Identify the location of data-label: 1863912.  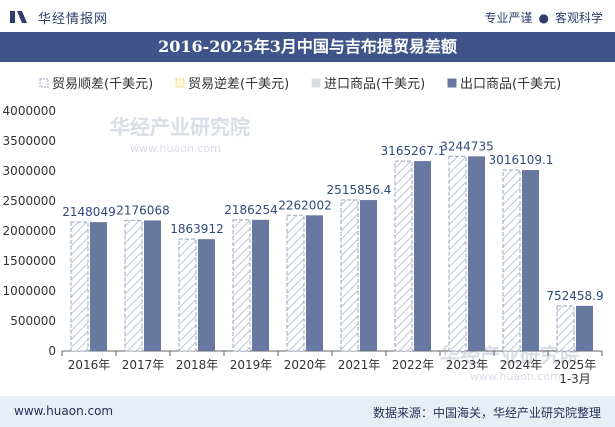
(196, 229).